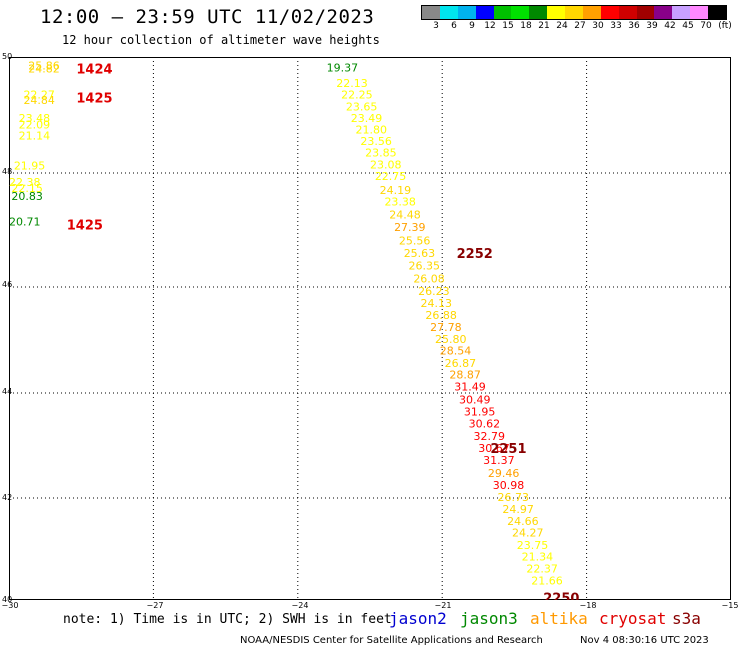  What do you see at coordinates (480, 411) in the screenshot?
I see `wave-height-label: 31.95` at bounding box center [480, 411].